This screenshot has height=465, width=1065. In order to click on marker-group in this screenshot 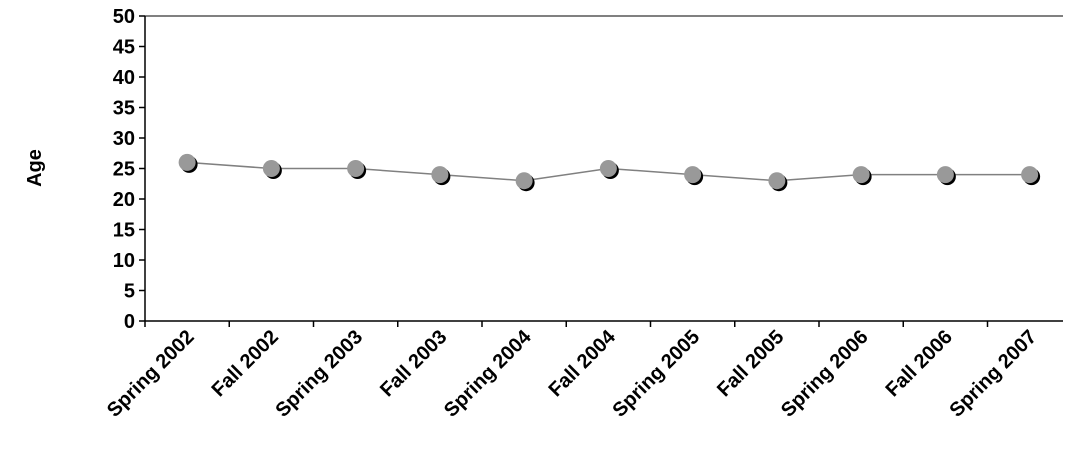, I will do `click(609, 172)`.